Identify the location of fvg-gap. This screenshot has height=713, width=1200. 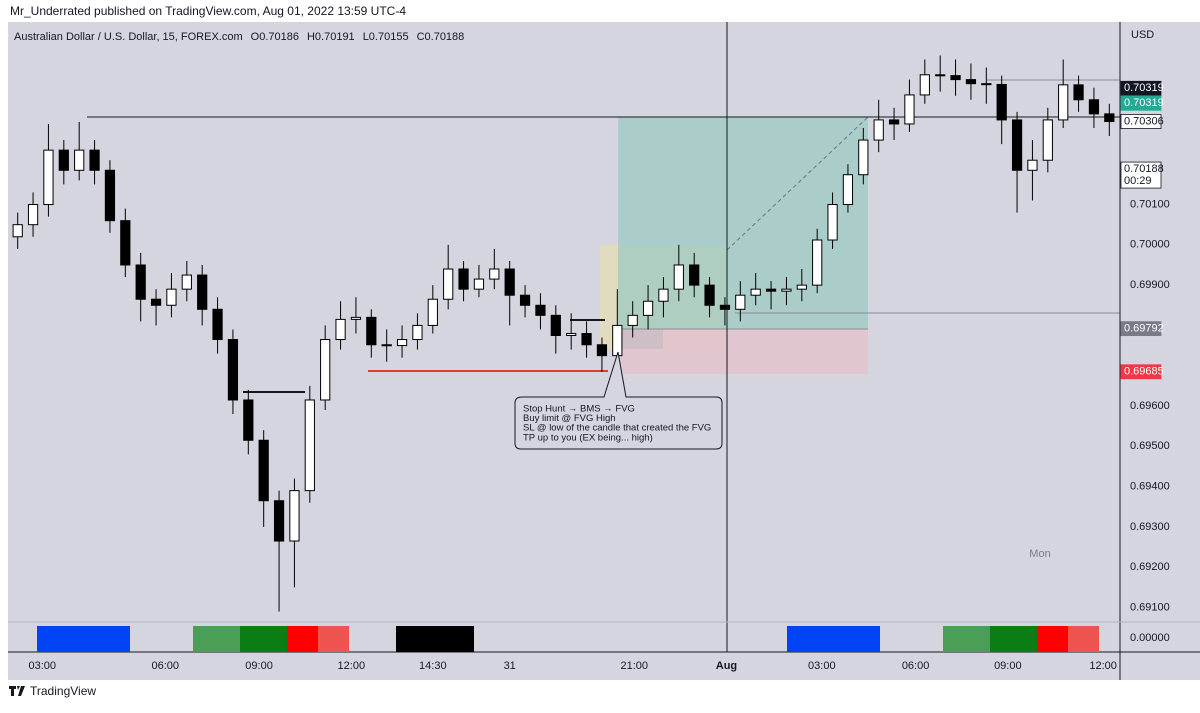
(640, 339).